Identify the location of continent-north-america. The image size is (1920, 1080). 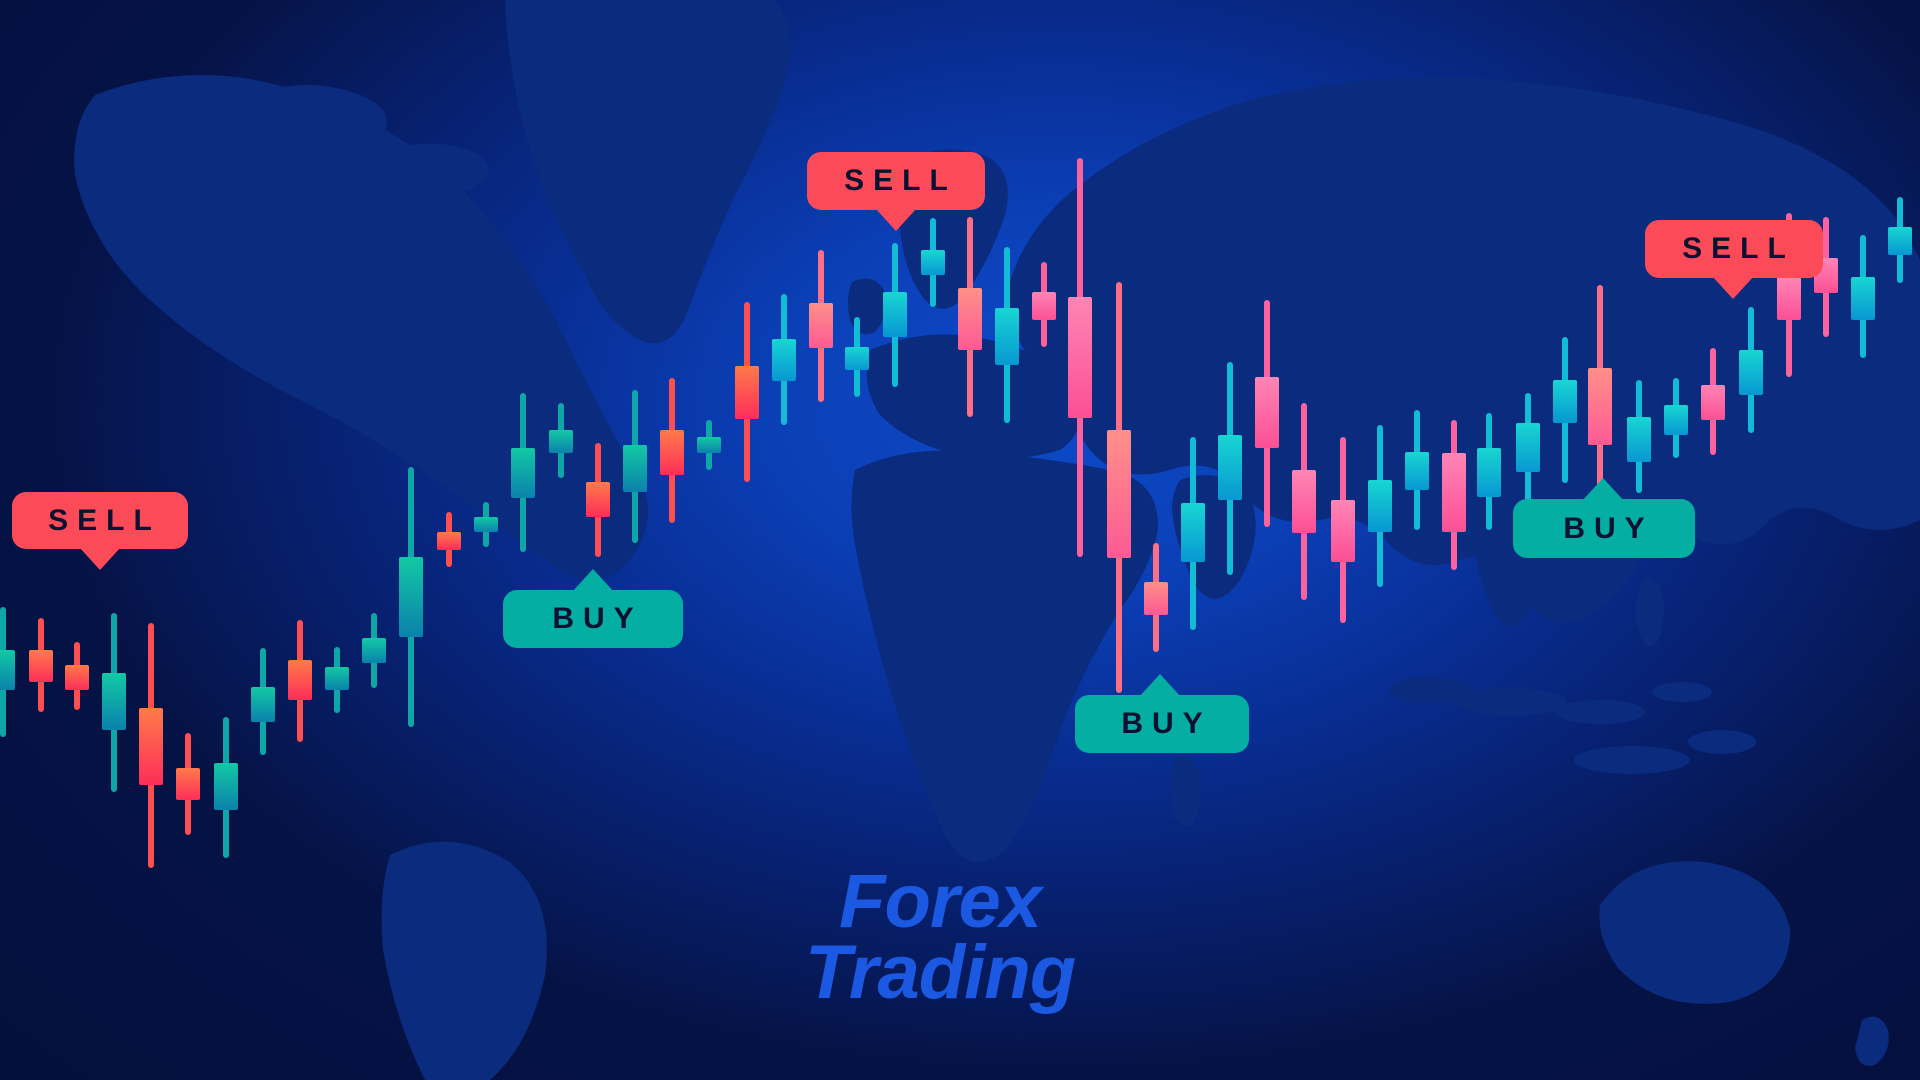
(361, 328).